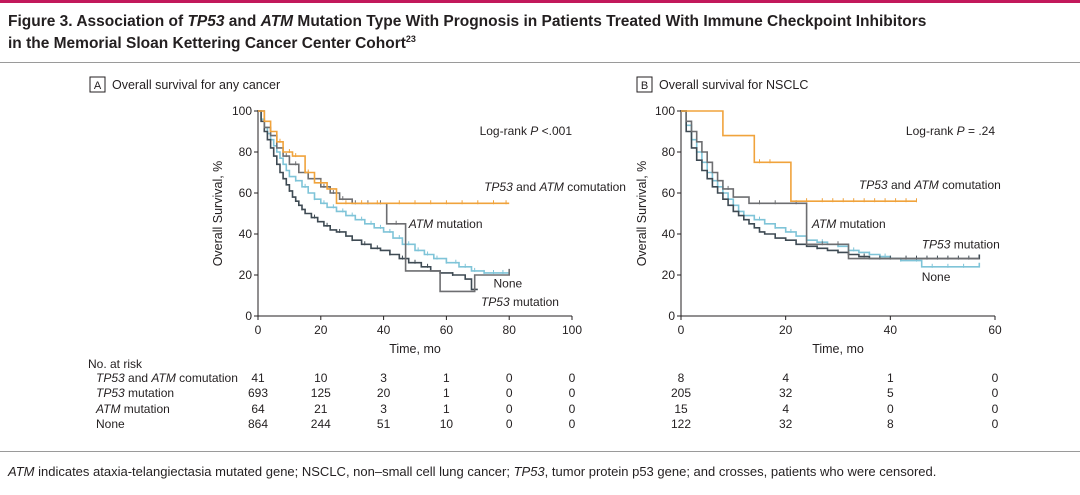  What do you see at coordinates (321, 393) in the screenshot?
I see `panel-a-at-risk-value: 125` at bounding box center [321, 393].